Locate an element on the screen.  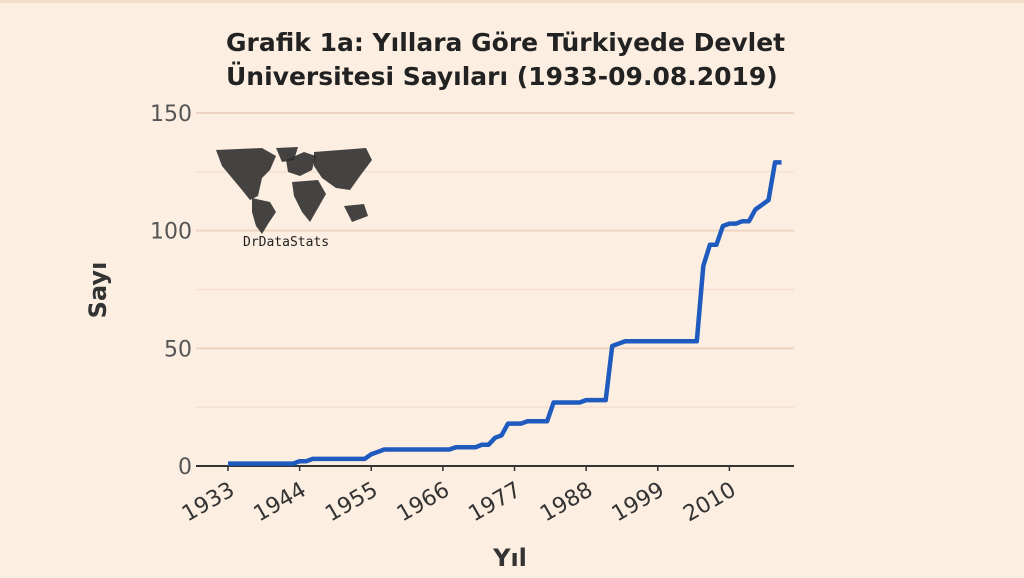
world-map-icon is located at coordinates (294, 190).